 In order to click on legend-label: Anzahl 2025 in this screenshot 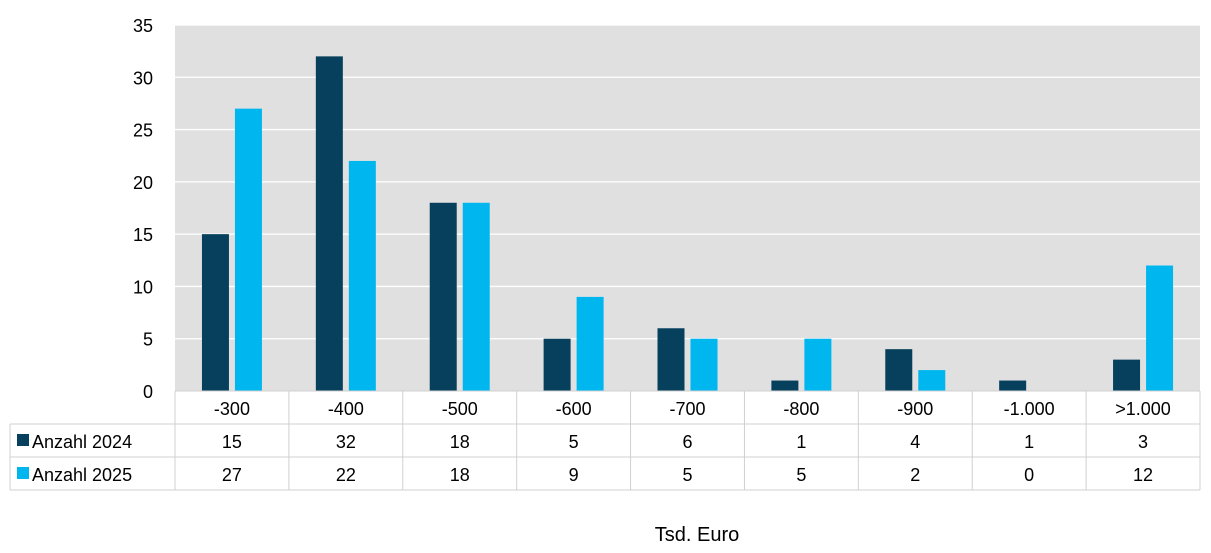, I will do `click(82, 475)`.